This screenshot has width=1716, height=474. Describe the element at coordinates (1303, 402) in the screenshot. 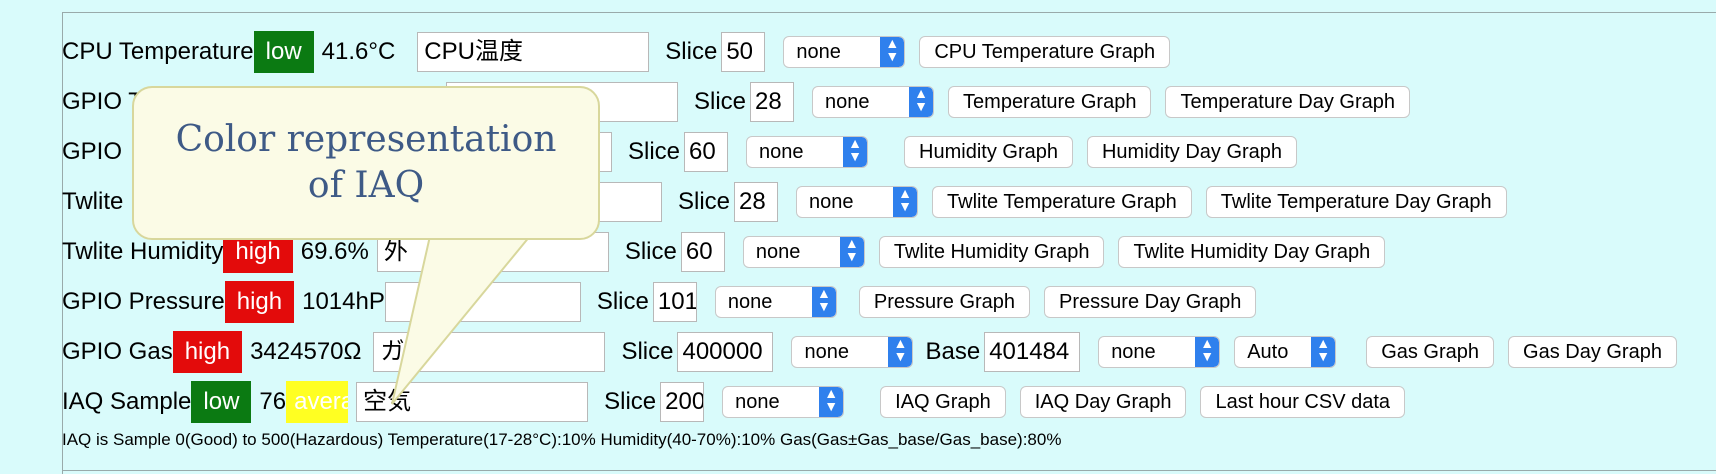

I see `last-hour-csv-button: Last hour CSV data` at that location.